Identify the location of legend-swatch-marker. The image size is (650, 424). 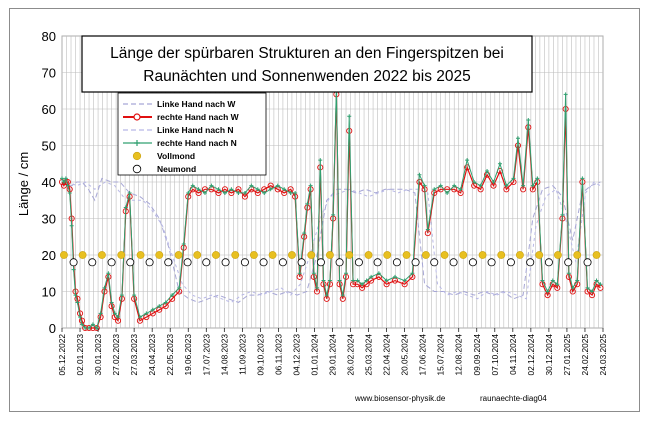
(137, 117).